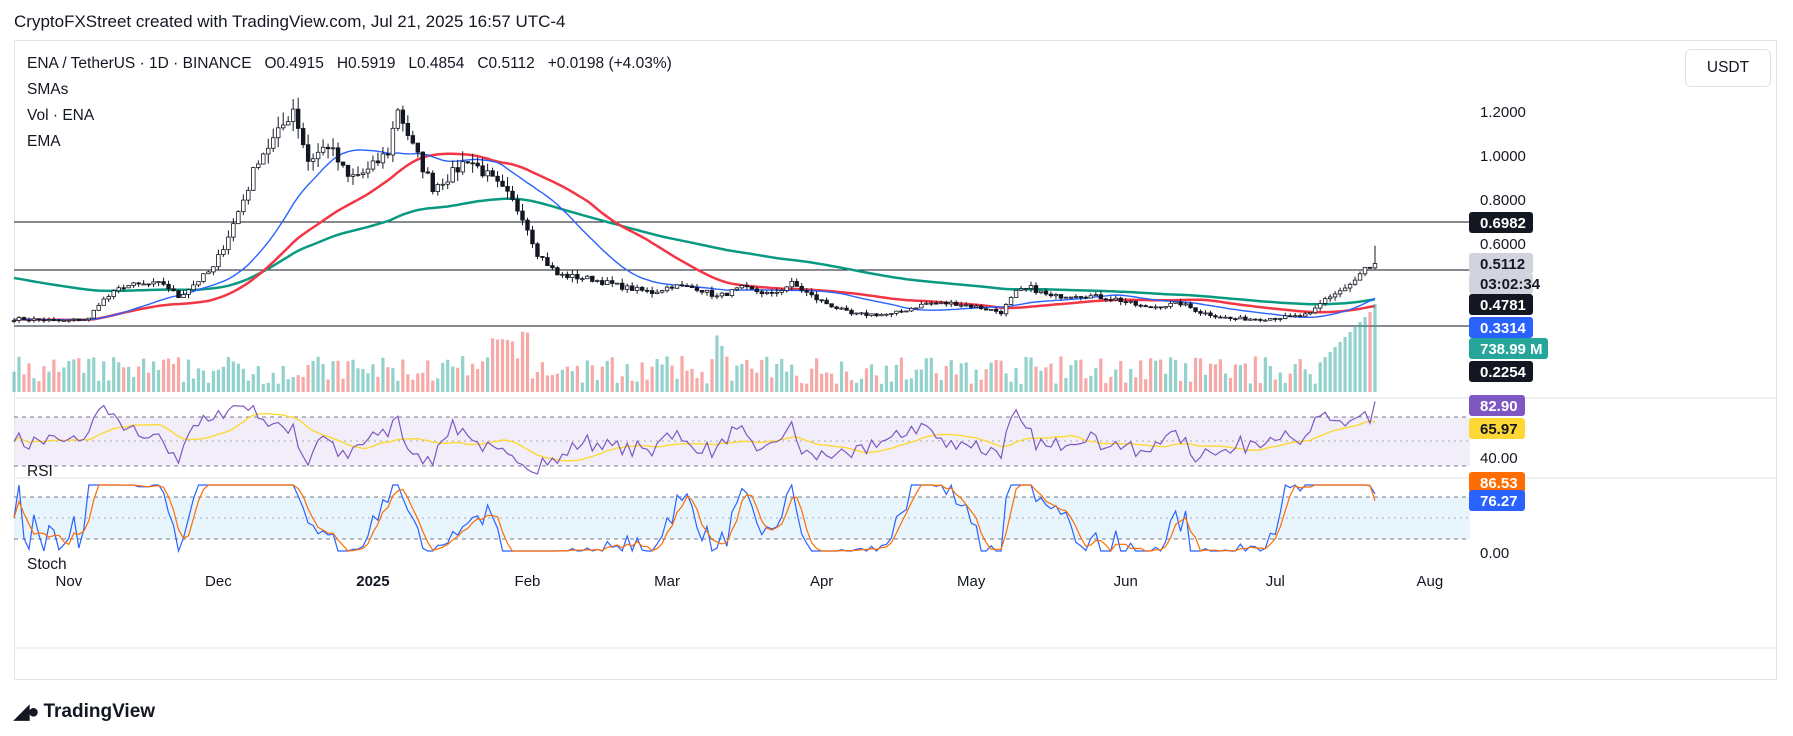 This screenshot has width=1793, height=736. Describe the element at coordinates (1429, 581) in the screenshot. I see `time-axis-tick: Aug` at that location.